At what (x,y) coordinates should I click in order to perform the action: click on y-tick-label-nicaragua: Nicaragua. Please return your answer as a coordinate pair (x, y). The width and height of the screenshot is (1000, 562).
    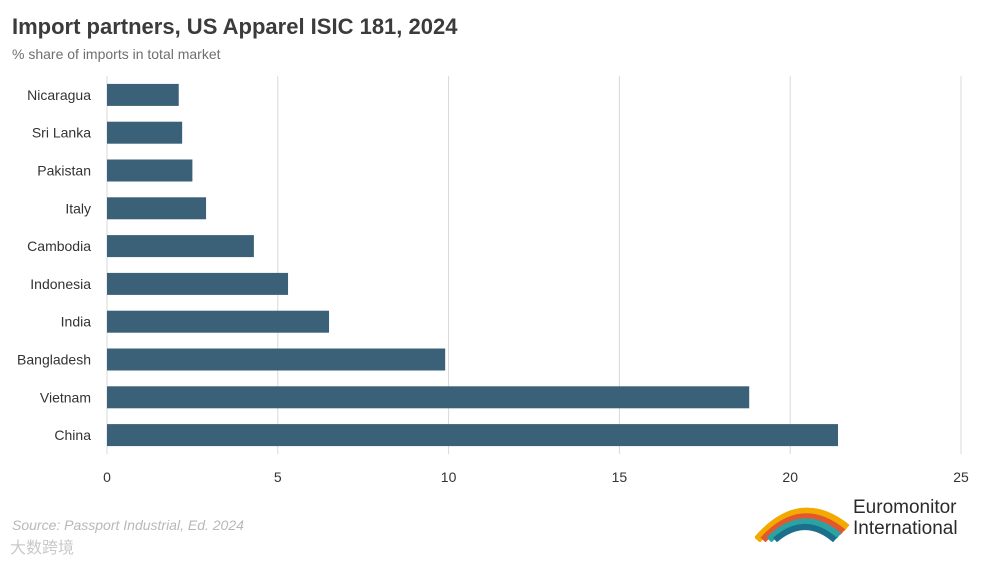
    Looking at the image, I should click on (59, 95).